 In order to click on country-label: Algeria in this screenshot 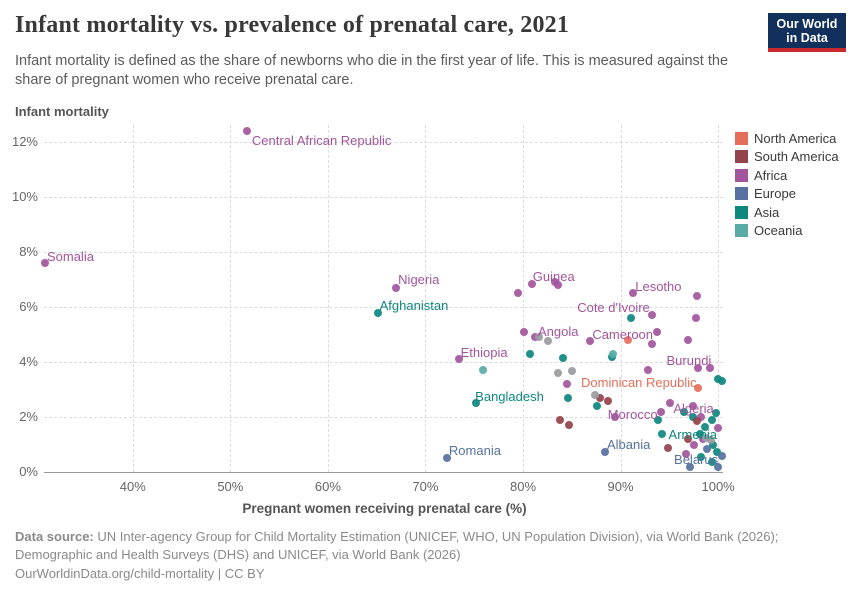, I will do `click(693, 409)`.